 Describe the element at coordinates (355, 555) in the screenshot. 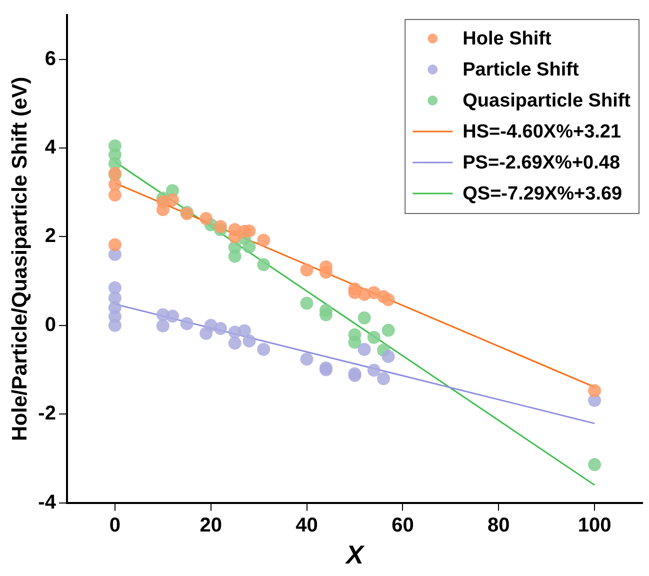

I see `x-axis-title: X` at that location.